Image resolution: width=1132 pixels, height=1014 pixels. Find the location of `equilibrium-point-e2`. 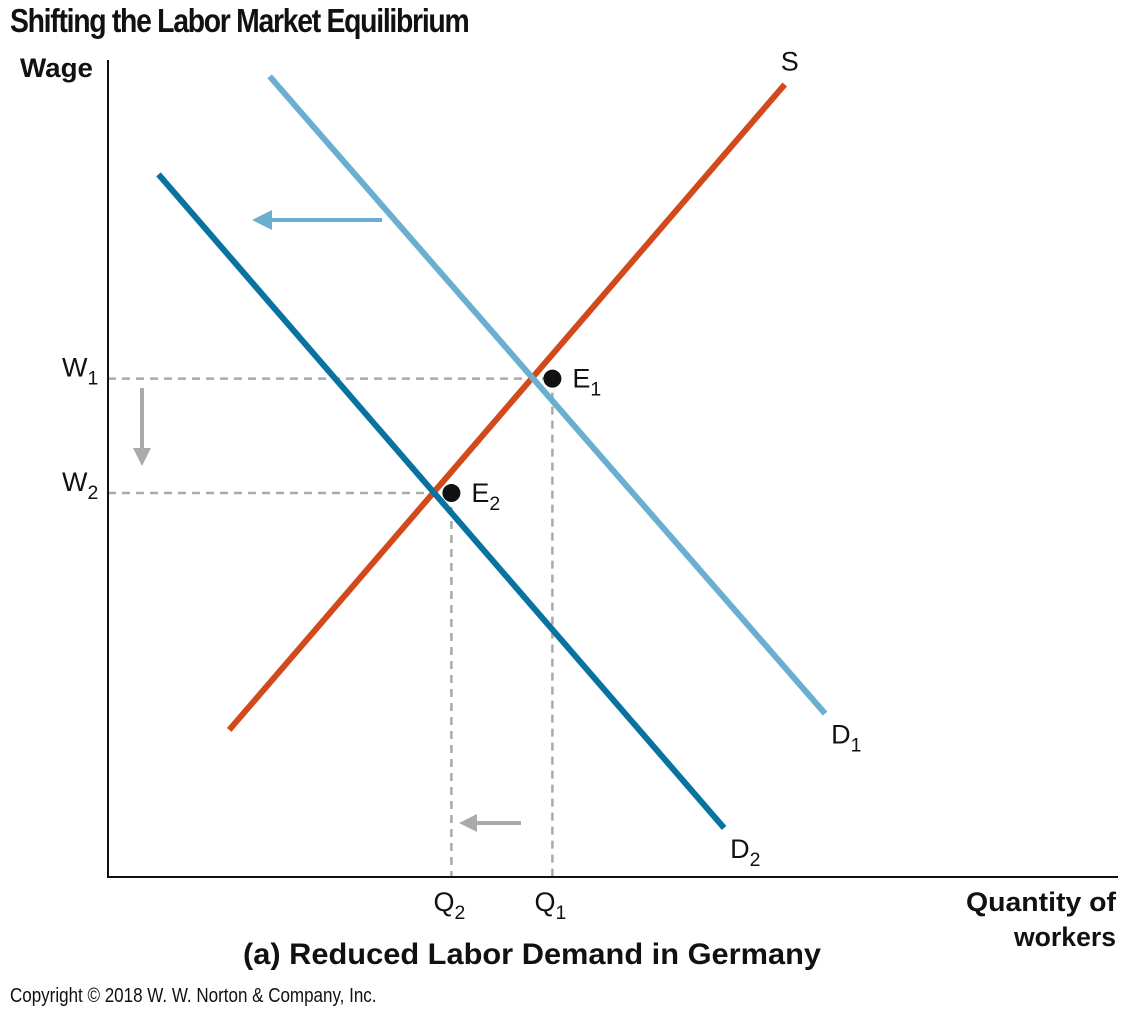

equilibrium-point-e2 is located at coordinates (451, 493).